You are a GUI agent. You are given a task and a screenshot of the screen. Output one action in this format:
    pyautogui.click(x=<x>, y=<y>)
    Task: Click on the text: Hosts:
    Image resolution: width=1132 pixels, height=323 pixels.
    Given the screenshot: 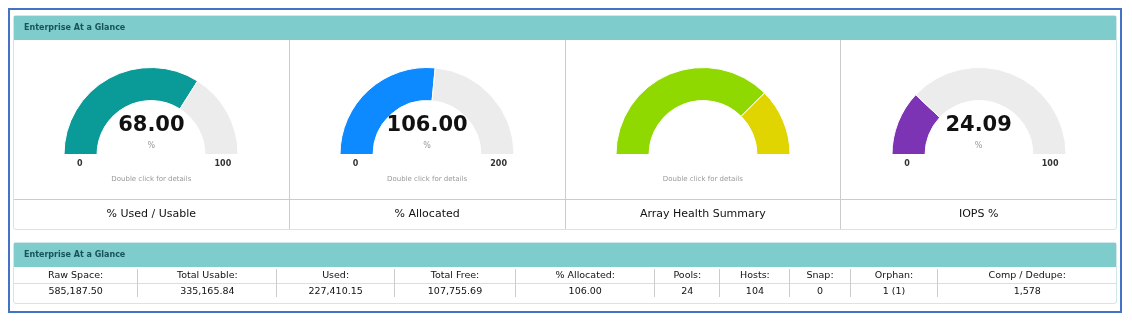 What is the action you would take?
    pyautogui.click(x=755, y=276)
    